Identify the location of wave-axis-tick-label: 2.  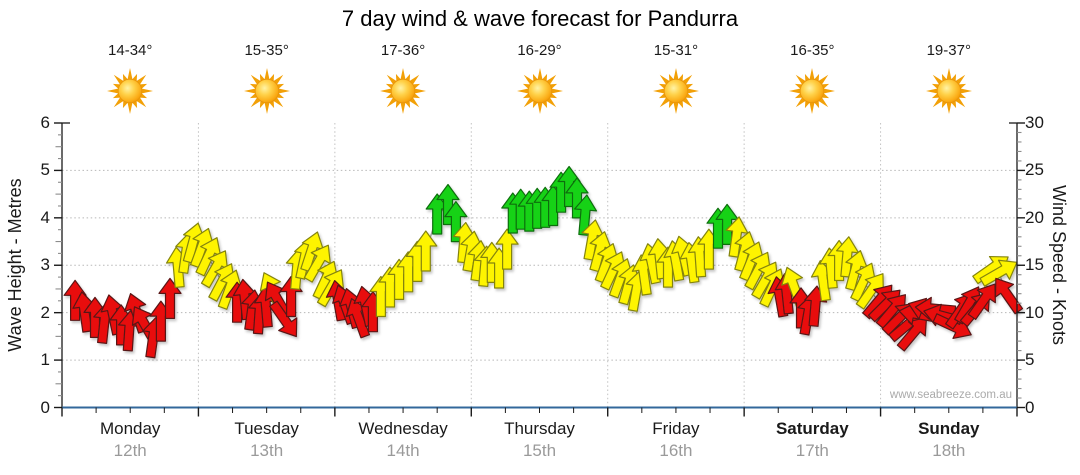
(45, 312).